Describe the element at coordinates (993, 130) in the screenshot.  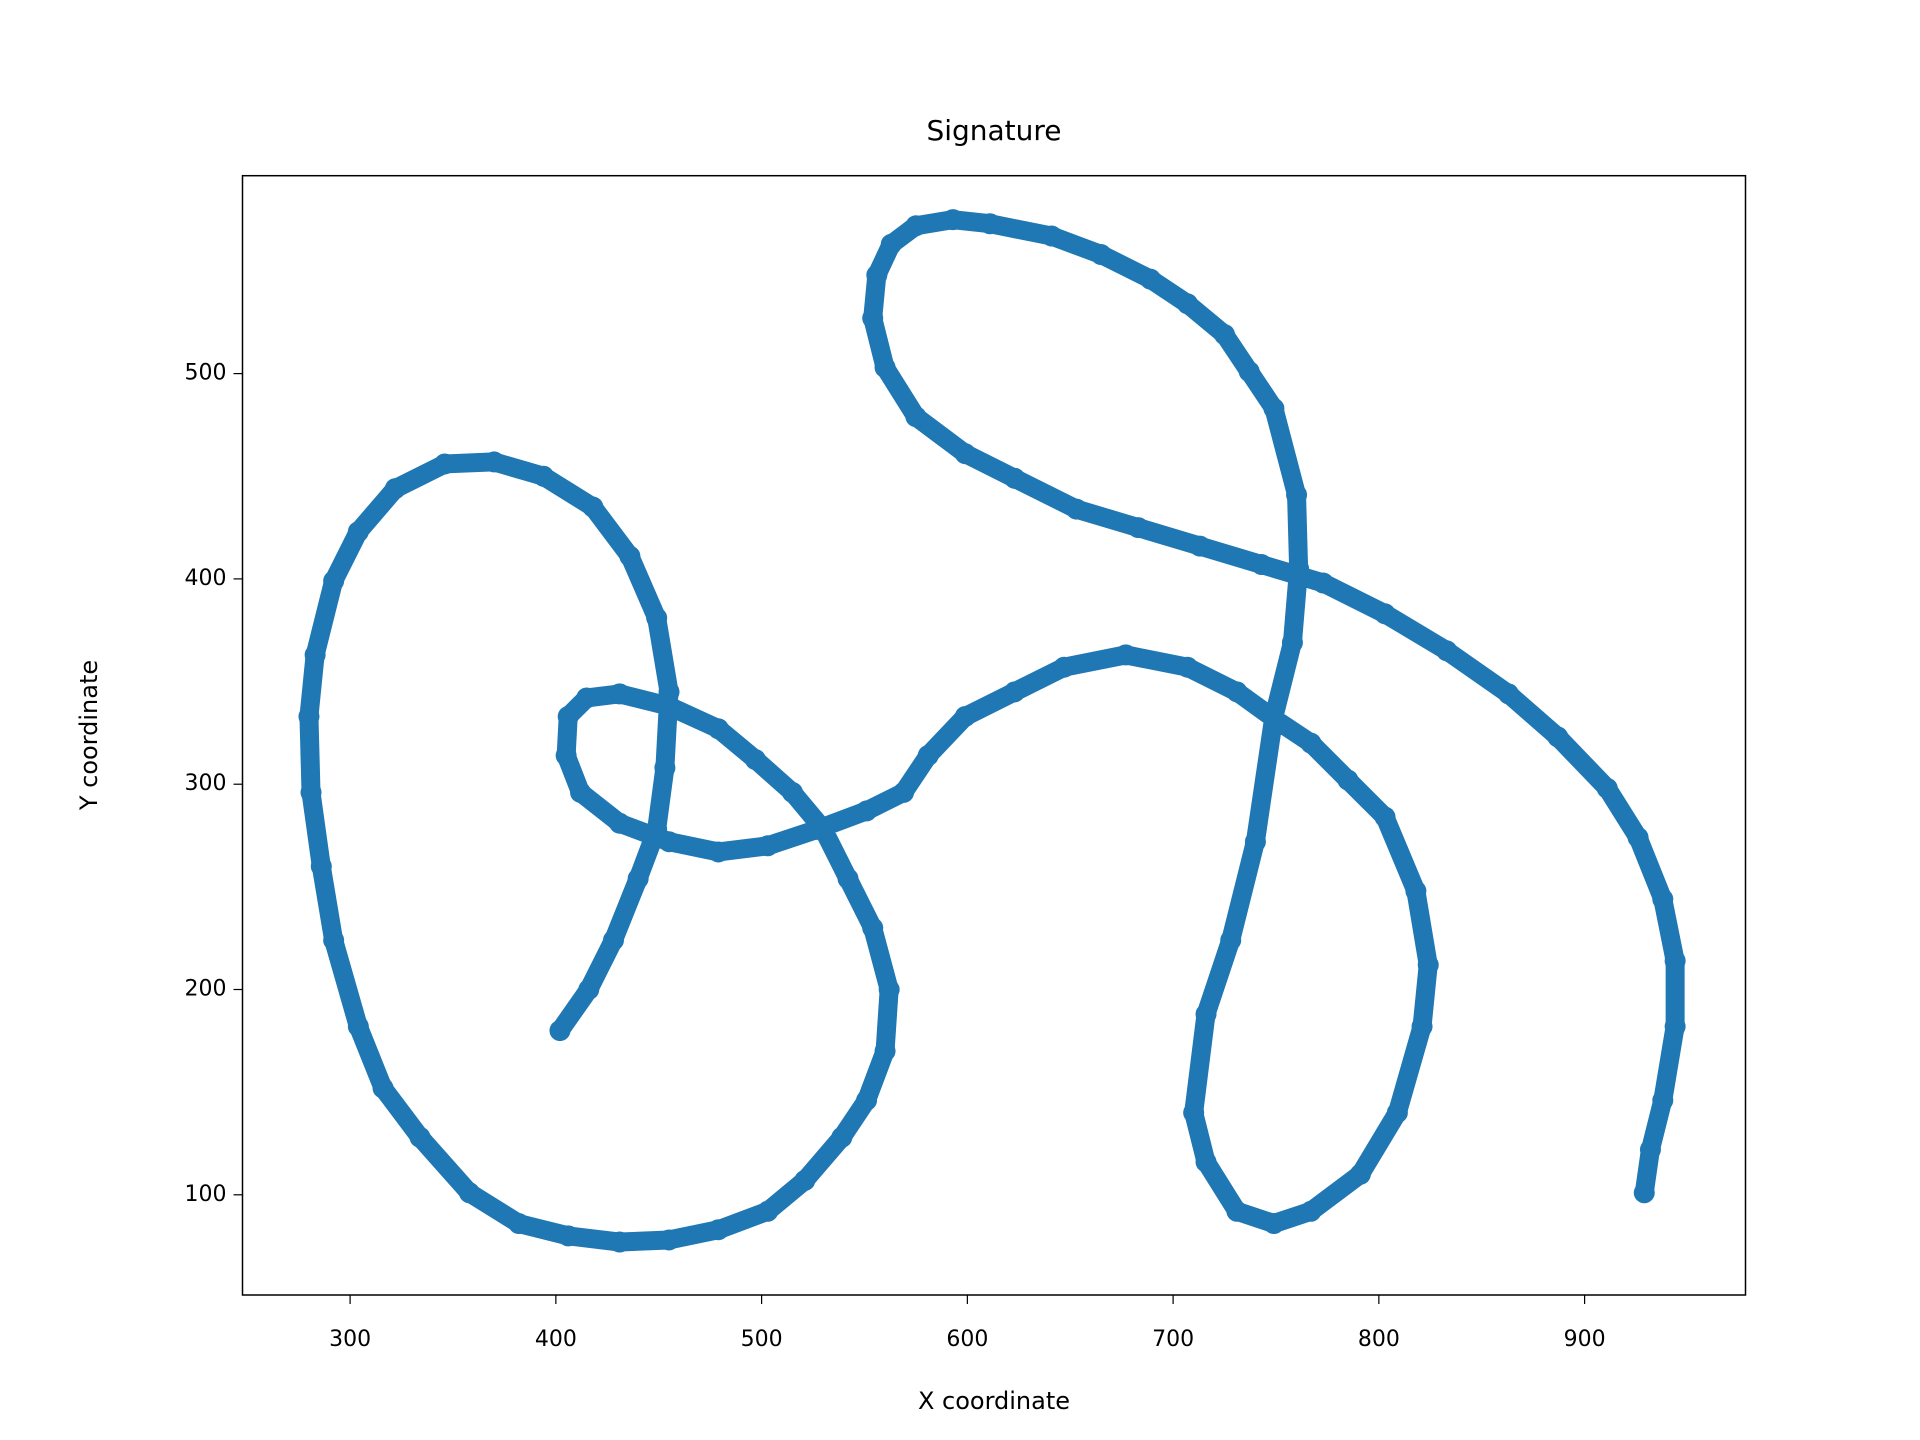
I see `chart-title: Signature` at that location.